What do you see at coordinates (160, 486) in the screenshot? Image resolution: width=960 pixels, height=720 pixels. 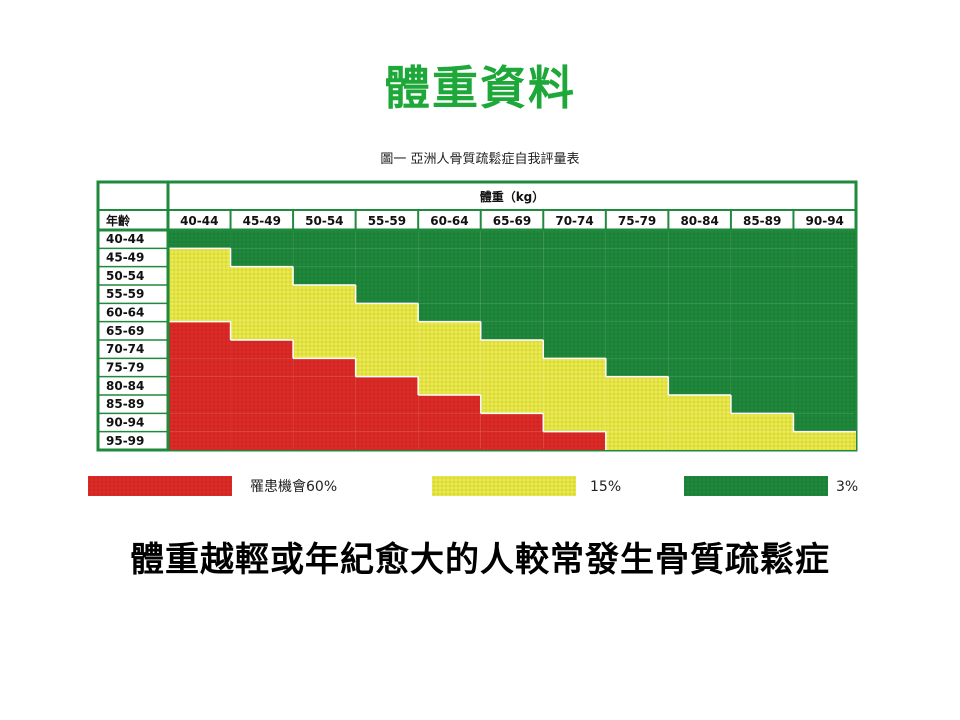 I see `legend-swatch-texture` at bounding box center [160, 486].